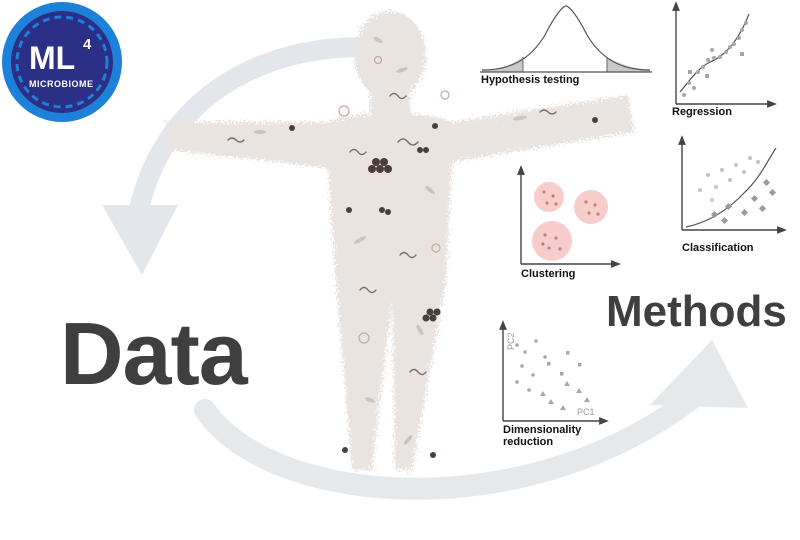 This screenshot has height=540, width=800. I want to click on regression-plot, so click(724, 54).